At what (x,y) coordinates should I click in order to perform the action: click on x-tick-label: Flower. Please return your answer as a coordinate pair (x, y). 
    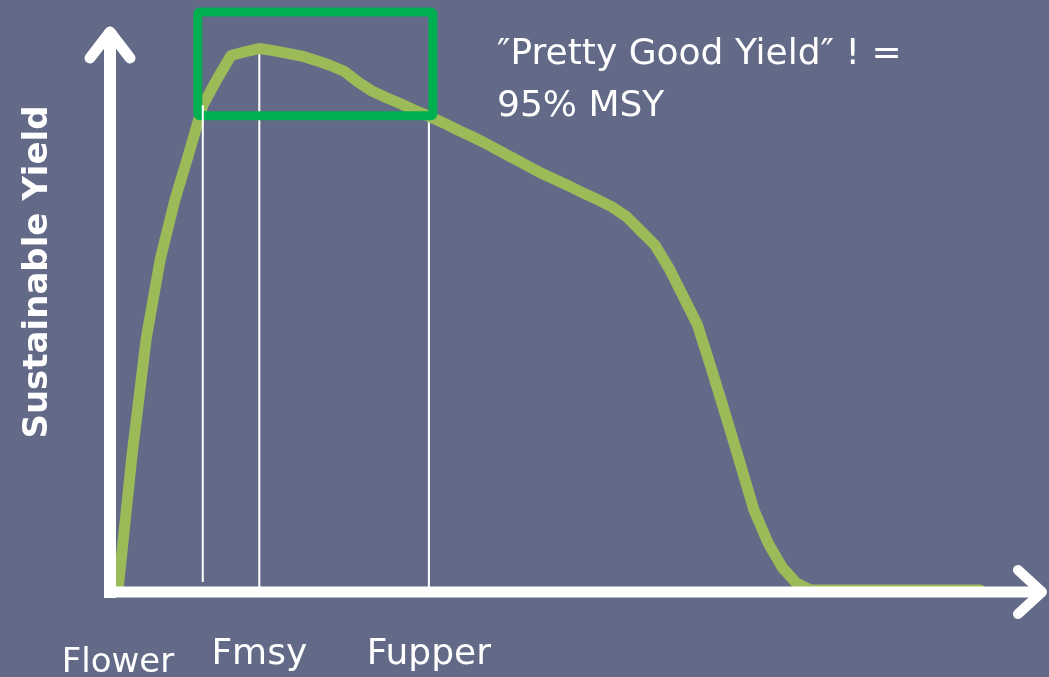
    Looking at the image, I should click on (118, 658).